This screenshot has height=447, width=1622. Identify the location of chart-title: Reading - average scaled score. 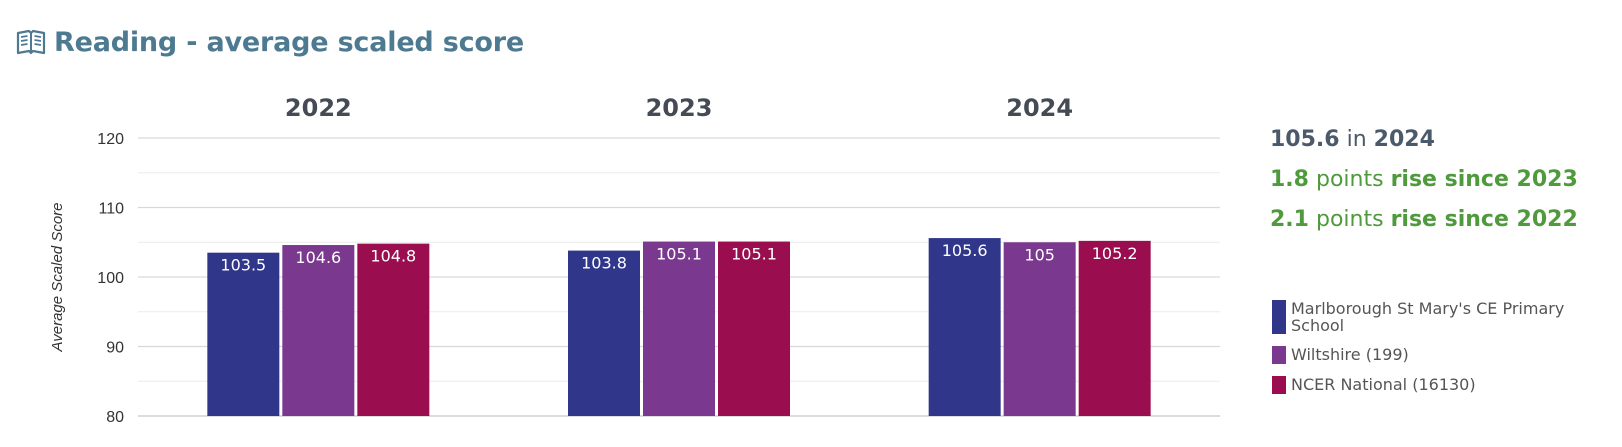
(289, 42).